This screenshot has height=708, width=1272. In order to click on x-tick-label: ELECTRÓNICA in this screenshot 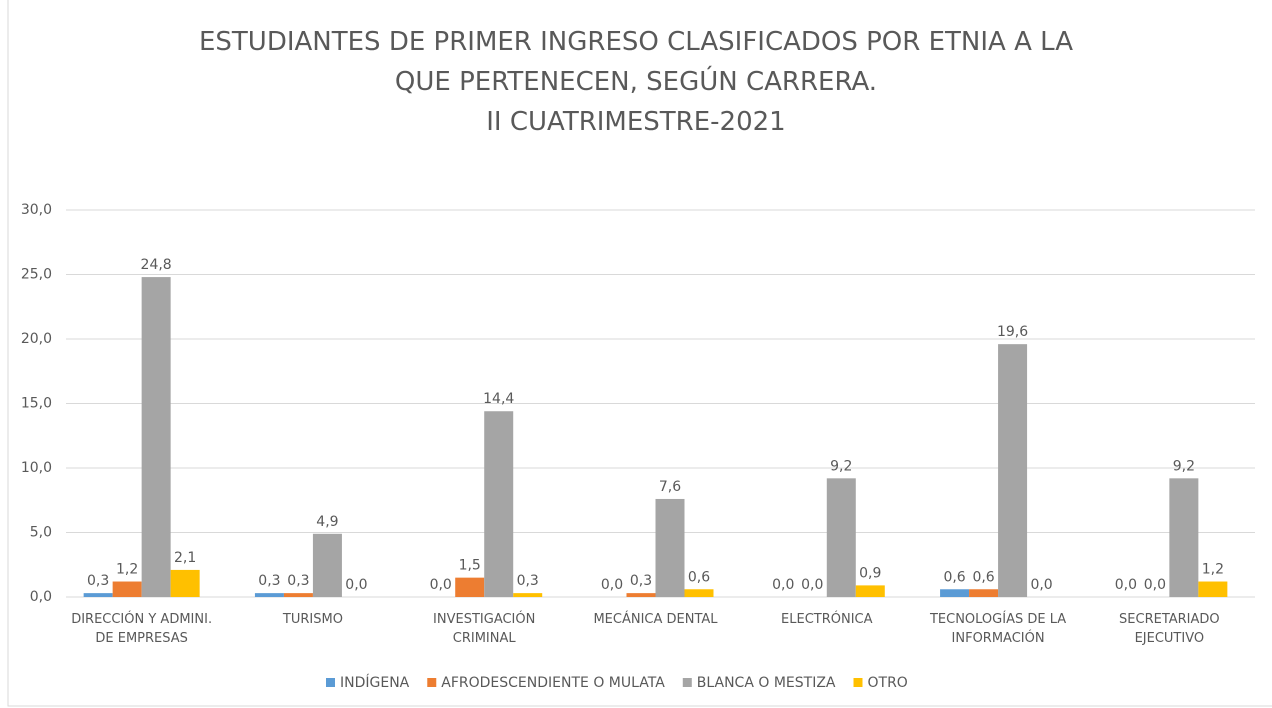, I will do `click(827, 619)`.